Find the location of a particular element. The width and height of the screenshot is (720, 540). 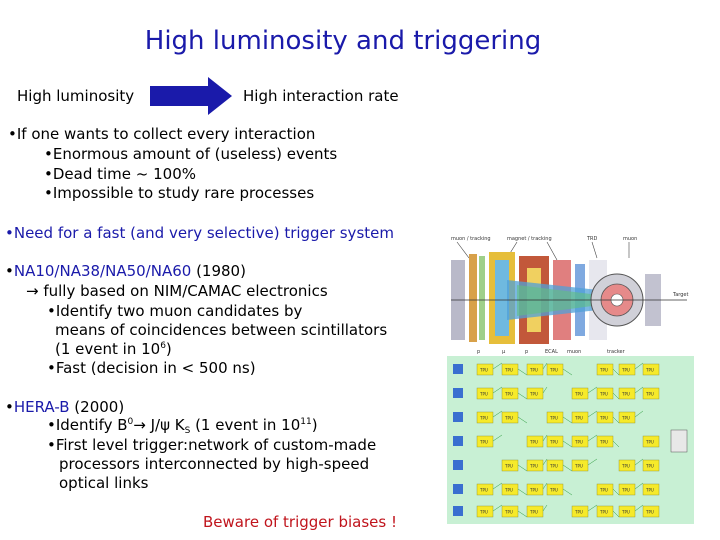

optical-links-line: optical links is located at coordinates (104, 483).